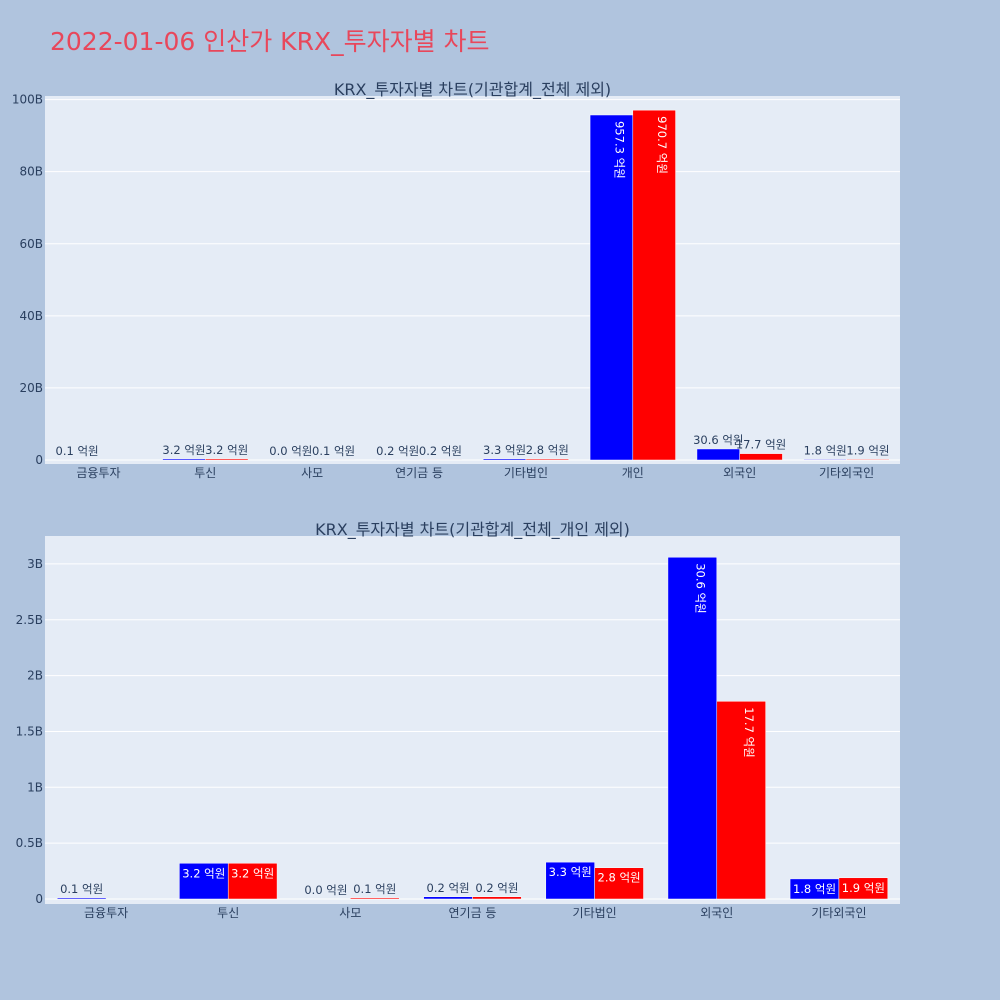 This screenshot has height=1000, width=1000. Describe the element at coordinates (29, 731) in the screenshot. I see `y-tick-label: 1.5B` at that location.